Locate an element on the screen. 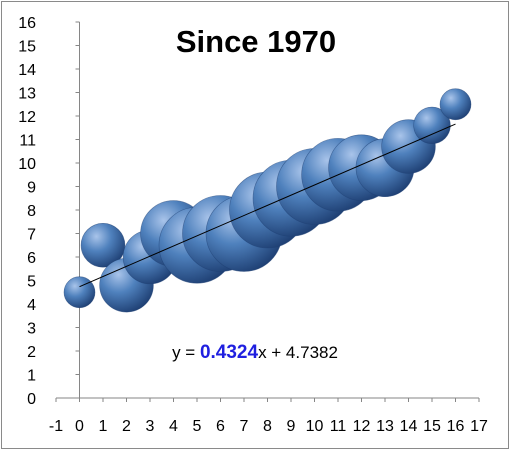  y-tick-label: 4 is located at coordinates (31, 305).